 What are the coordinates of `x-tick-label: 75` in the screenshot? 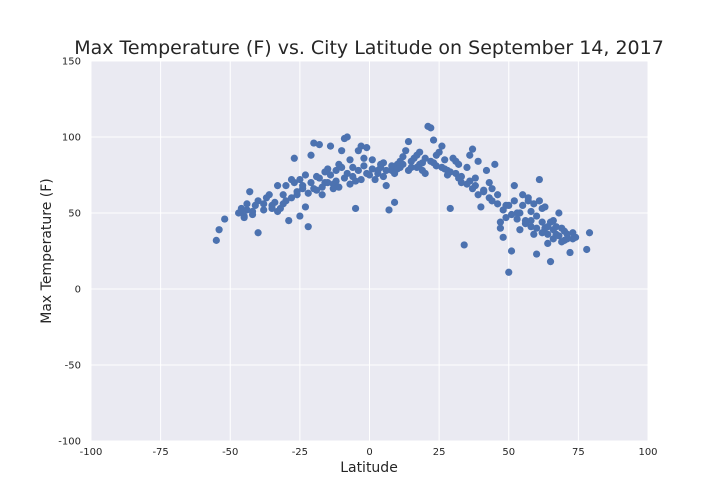 It's located at (578, 452).